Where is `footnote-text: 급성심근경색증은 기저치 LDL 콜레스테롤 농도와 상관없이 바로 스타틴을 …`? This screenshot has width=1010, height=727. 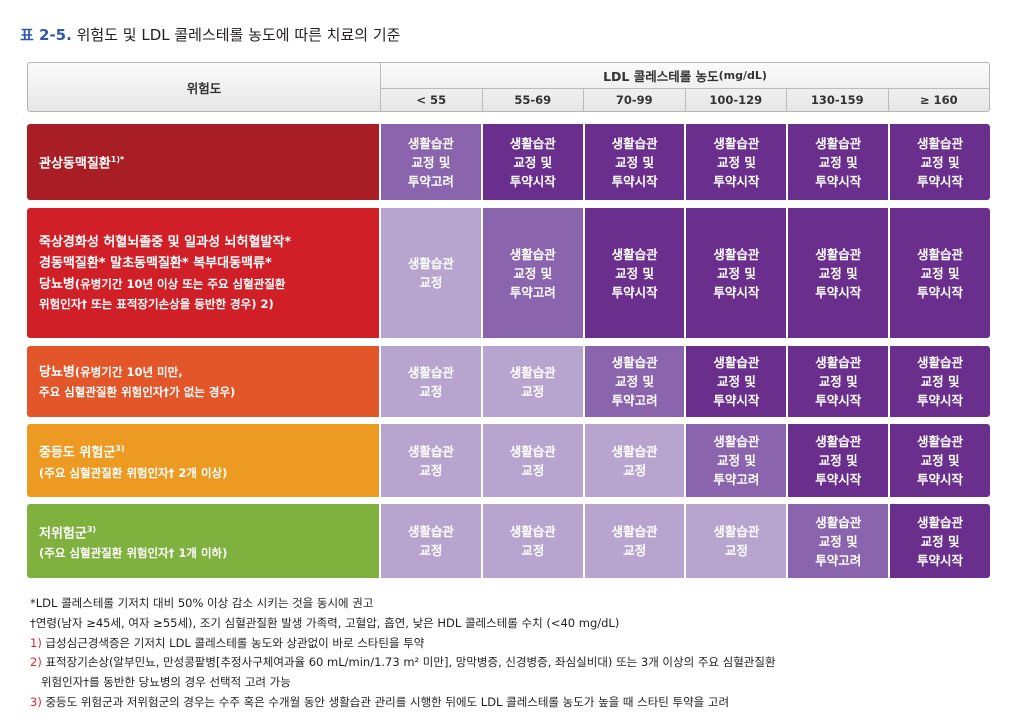
footnote-text: 급성심근경색증은 기저치 LDL 콜레스테롤 농도와 상관없이 바로 스타틴을 … is located at coordinates (233, 642).